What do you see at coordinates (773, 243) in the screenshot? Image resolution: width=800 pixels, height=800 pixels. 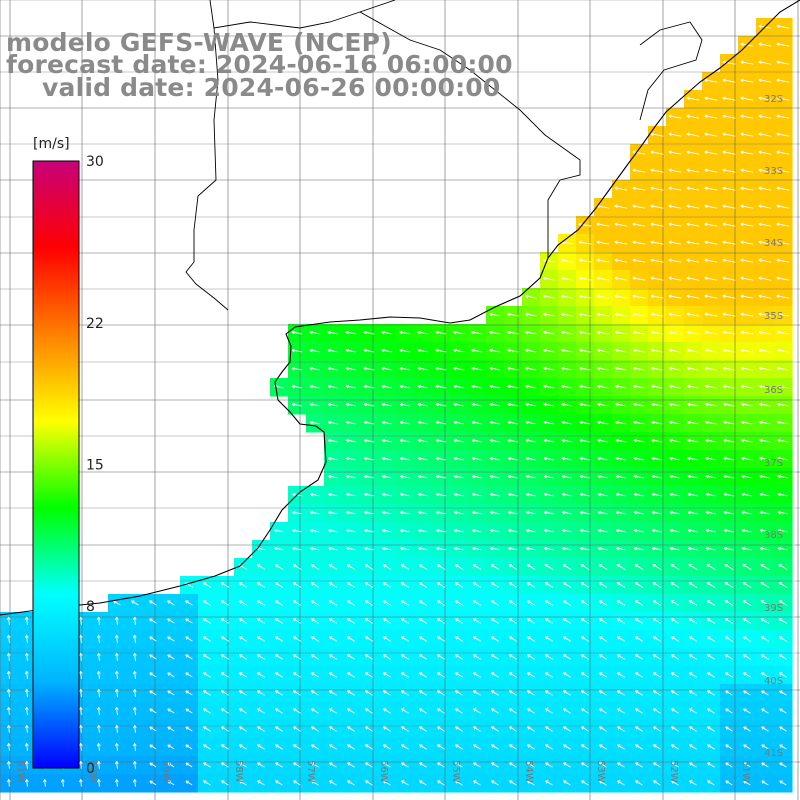 I see `lat-label: 34S` at bounding box center [773, 243].